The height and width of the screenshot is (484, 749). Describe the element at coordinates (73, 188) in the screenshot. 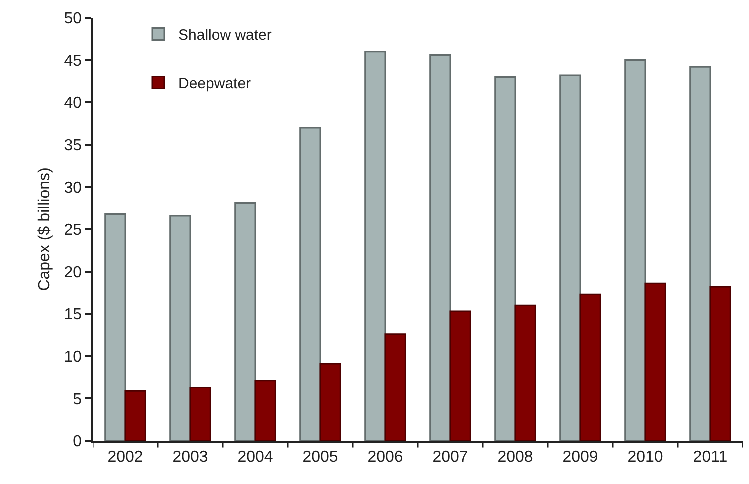

I see `y-tick-label: 30` at that location.